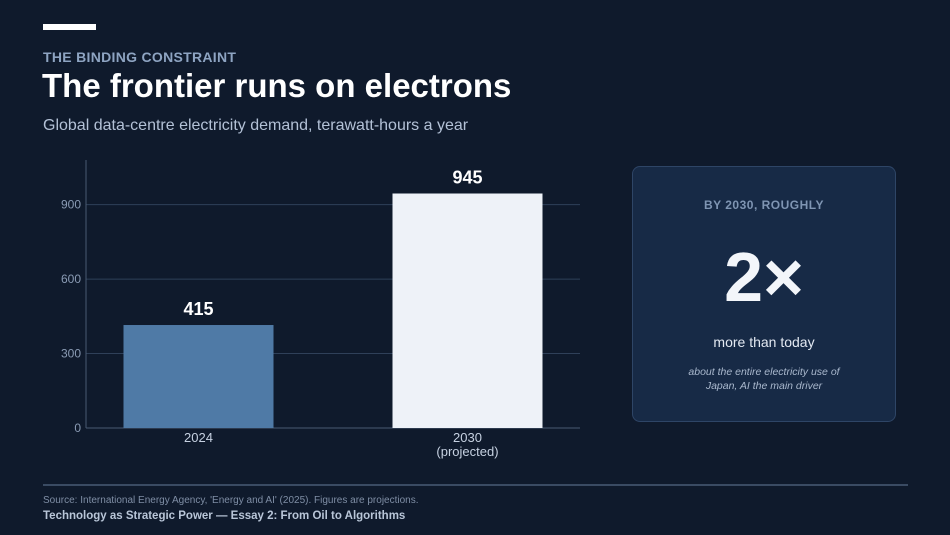 The height and width of the screenshot is (535, 950). I want to click on stat-card-eyebrow: BY 2030, ROUGHLY, so click(764, 205).